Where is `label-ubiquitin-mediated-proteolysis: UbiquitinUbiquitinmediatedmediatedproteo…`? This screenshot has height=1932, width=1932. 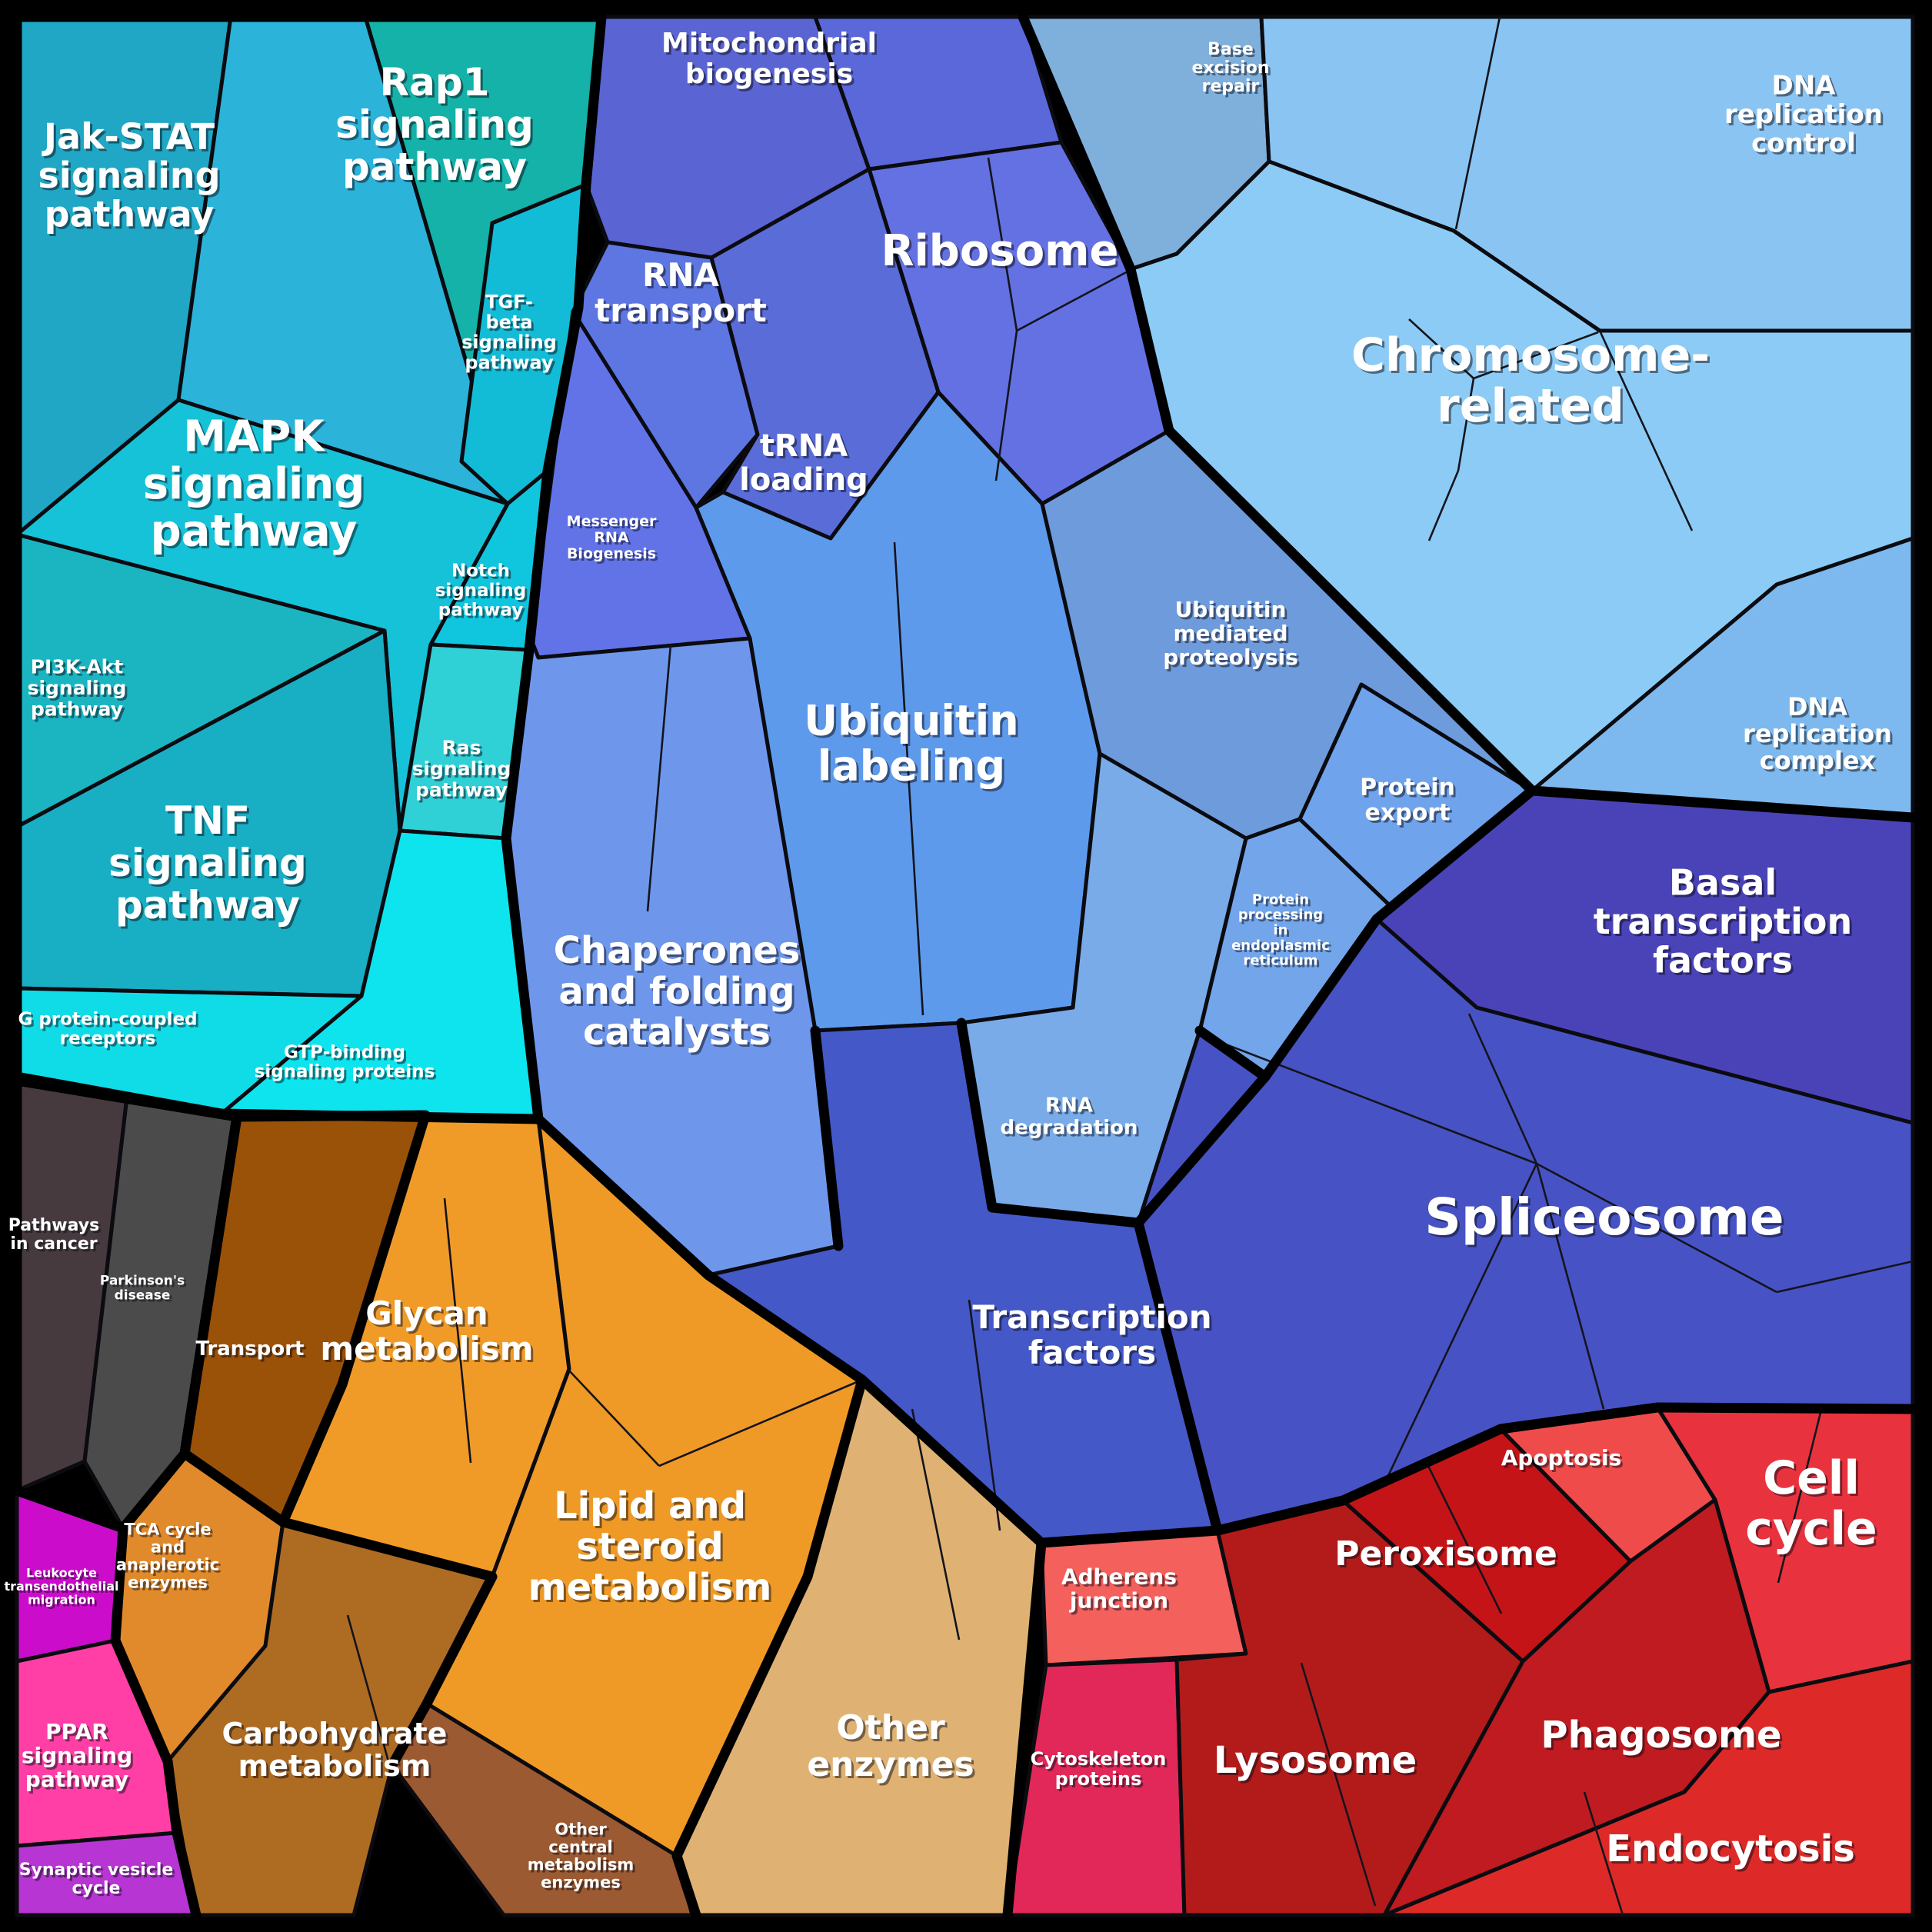 label-ubiquitin-mediated-proteolysis: UbiquitinUbiquitinmediatedmediatedproteo… is located at coordinates (1231, 634).